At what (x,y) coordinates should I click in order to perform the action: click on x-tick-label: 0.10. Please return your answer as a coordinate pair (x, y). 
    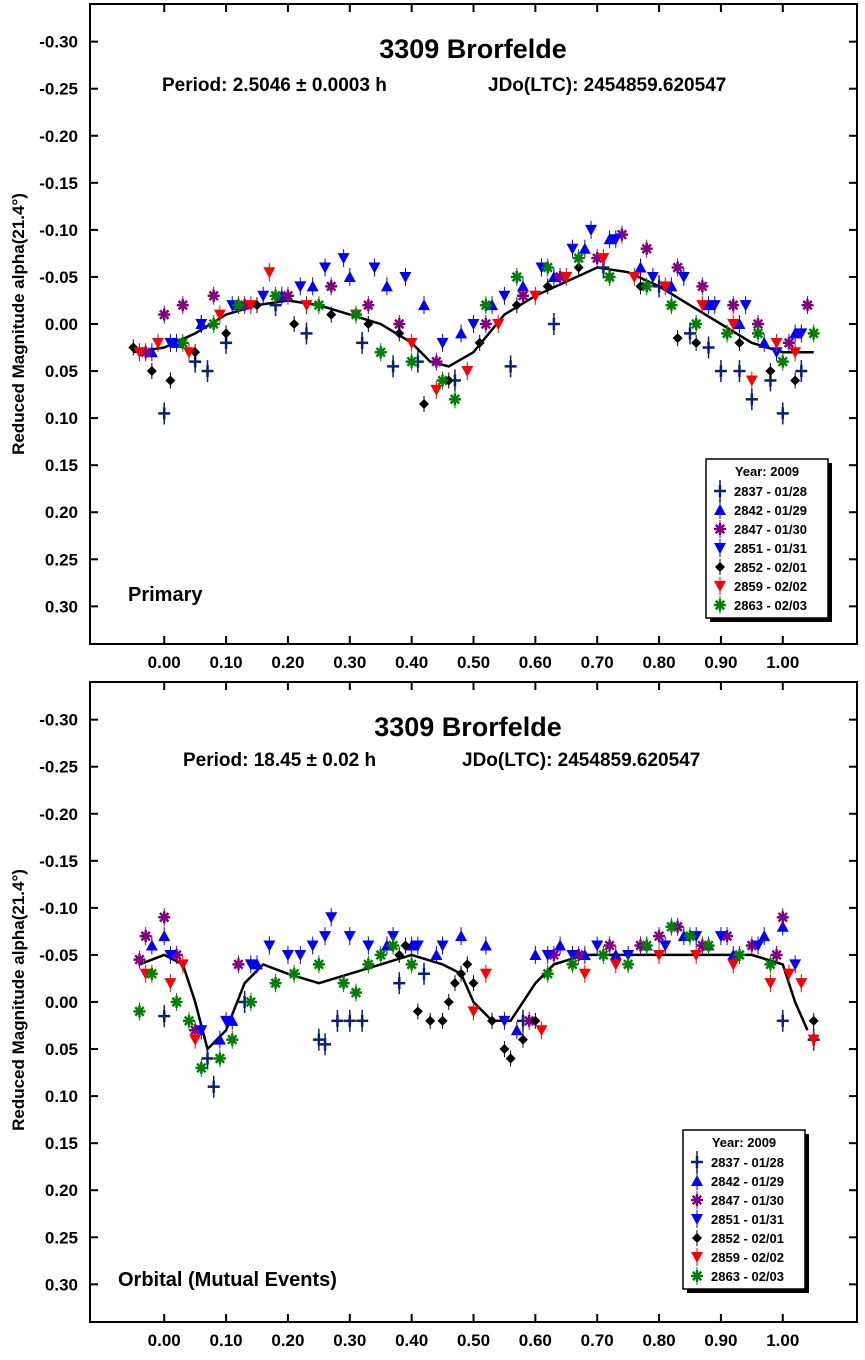
    Looking at the image, I should click on (226, 662).